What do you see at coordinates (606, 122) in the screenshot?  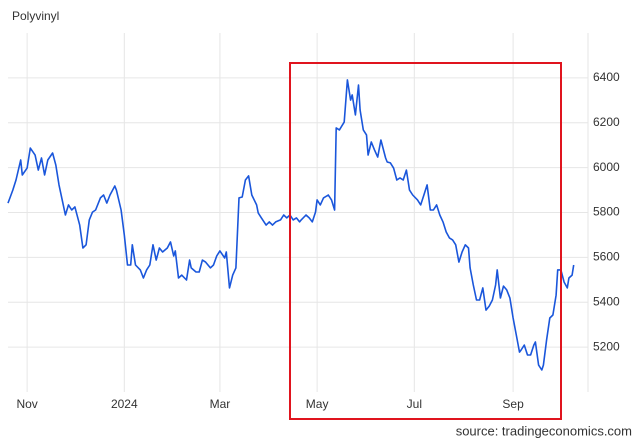 I see `y-tick-label: 6200` at bounding box center [606, 122].